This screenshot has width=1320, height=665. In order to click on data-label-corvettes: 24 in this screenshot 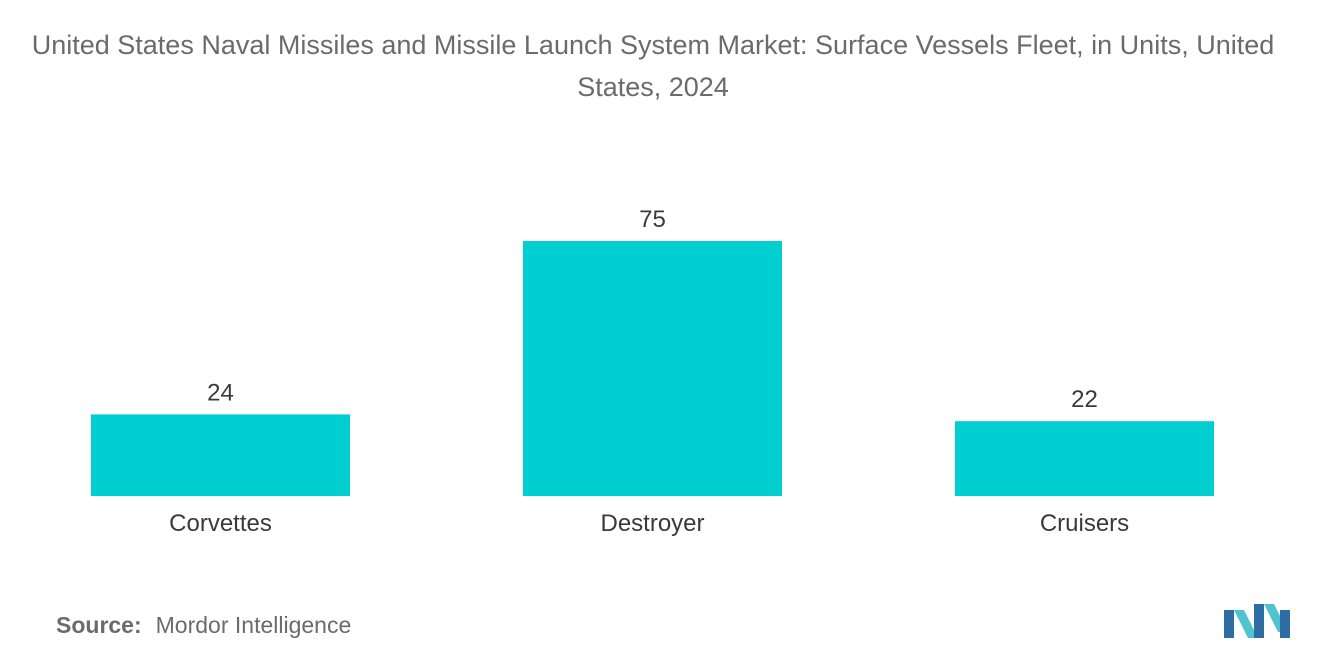, I will do `click(220, 392)`.